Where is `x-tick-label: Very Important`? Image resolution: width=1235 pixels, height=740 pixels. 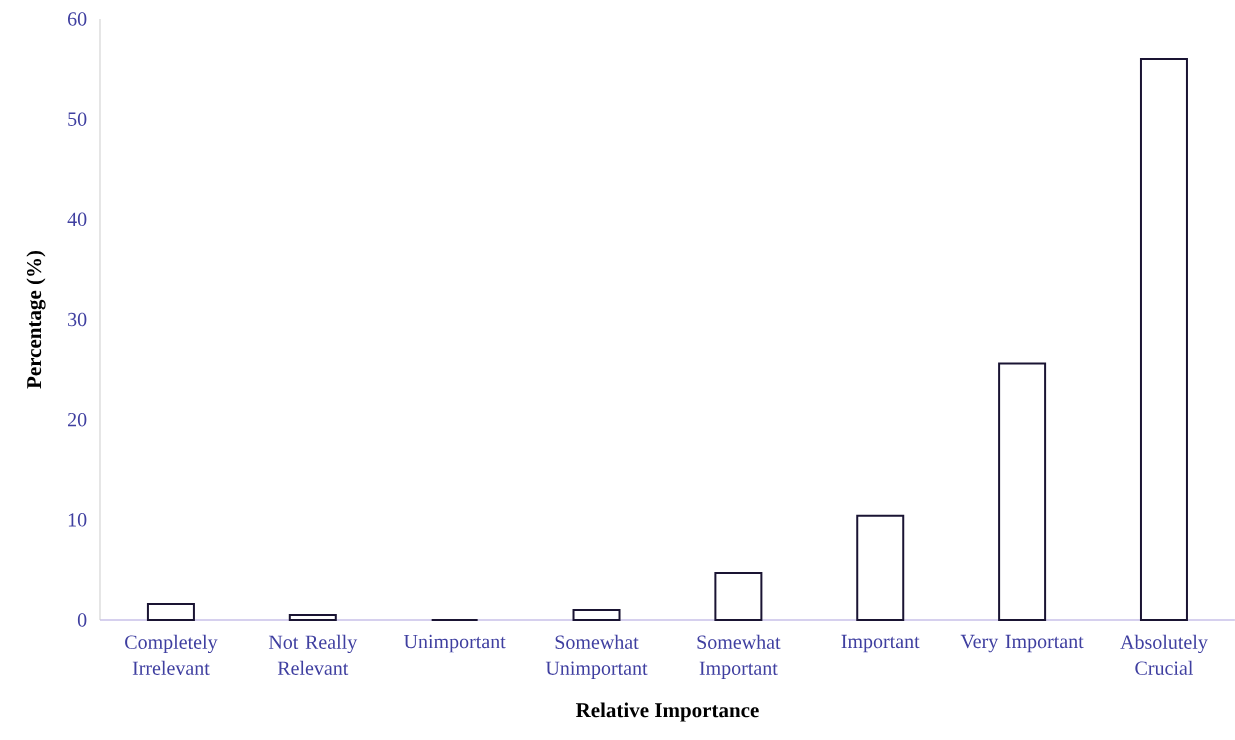 x-tick-label: Very Important is located at coordinates (1022, 643).